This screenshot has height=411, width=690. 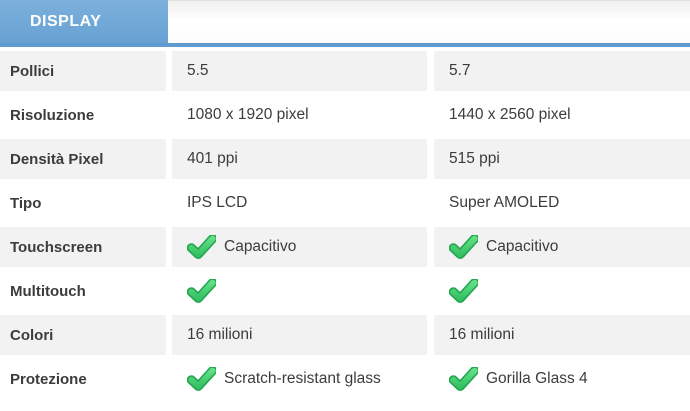 I want to click on right-value-cell: Gorilla Glass 4, so click(x=562, y=379).